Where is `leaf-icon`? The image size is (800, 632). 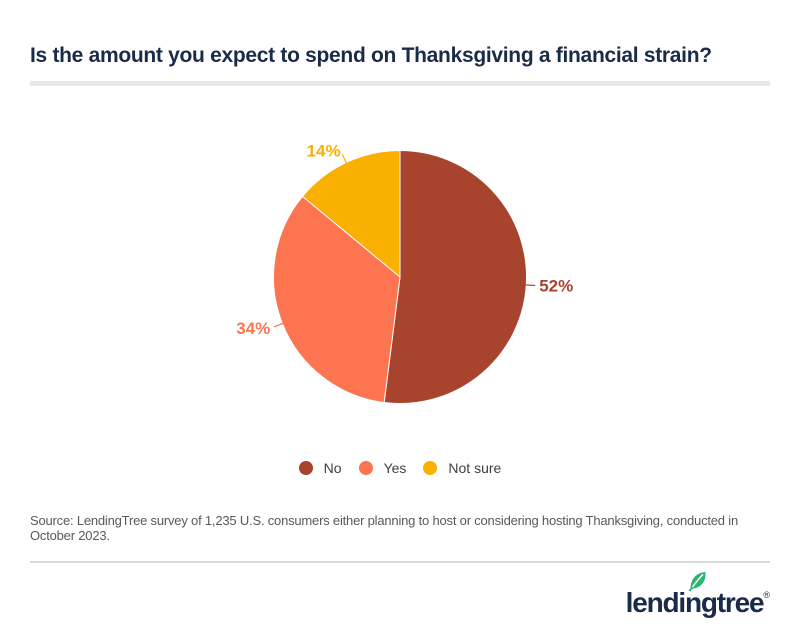 leaf-icon is located at coordinates (697, 582).